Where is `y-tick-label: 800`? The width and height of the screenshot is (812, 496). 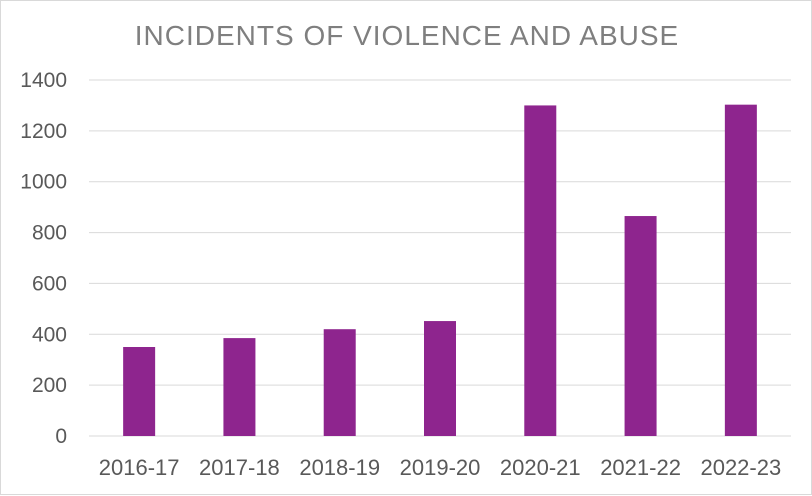
y-tick-label: 800 is located at coordinates (49, 233).